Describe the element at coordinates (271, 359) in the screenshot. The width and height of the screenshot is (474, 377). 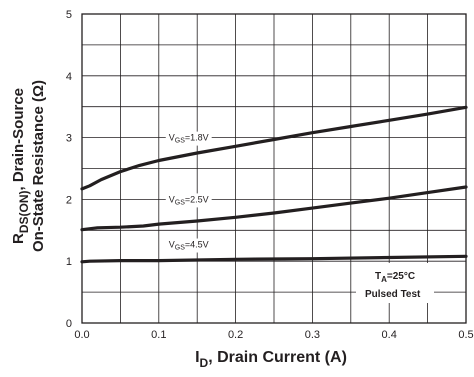
I see `x-axis-title: ID, Drain Current (A)` at that location.